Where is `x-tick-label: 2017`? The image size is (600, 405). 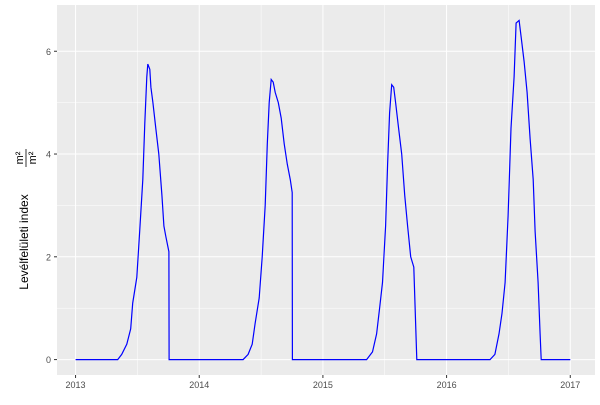
x-tick-label: 2017 is located at coordinates (570, 385).